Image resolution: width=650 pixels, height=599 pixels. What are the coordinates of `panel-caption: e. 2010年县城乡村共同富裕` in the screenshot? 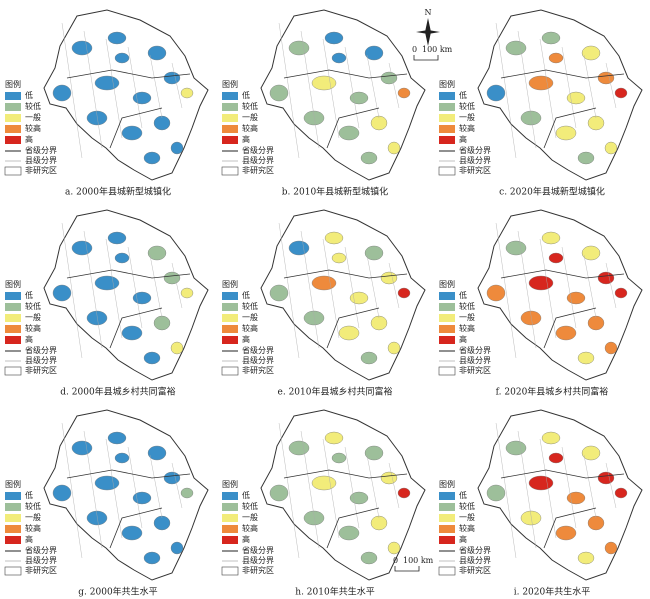 It's located at (335, 392).